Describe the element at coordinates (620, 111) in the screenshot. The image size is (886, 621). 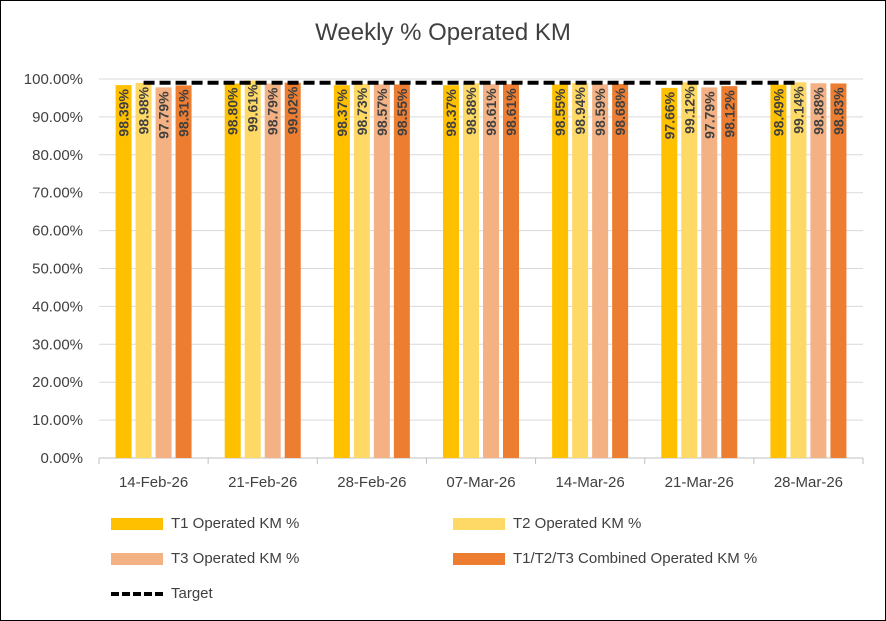
I see `data-label: 98.68%` at that location.